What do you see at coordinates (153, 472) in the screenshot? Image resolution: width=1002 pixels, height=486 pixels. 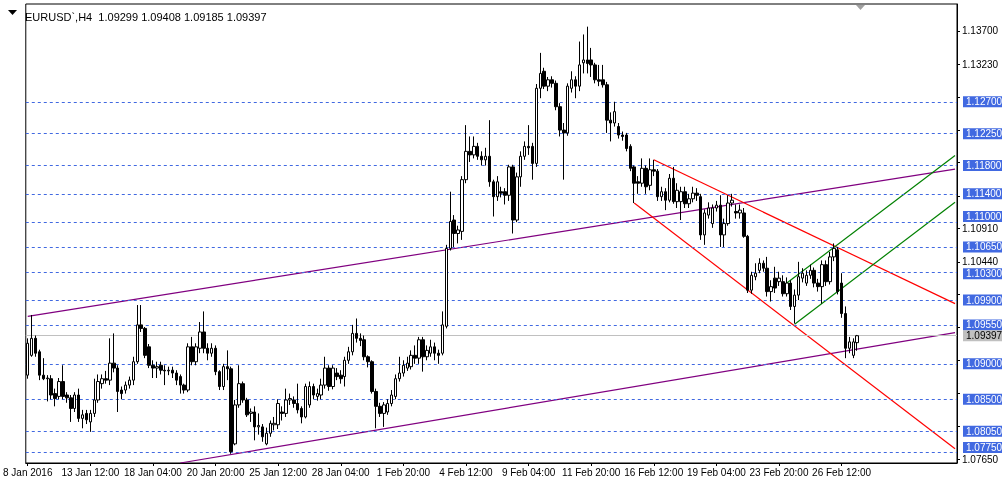 I see `x-tick-label: 18 Jan 04:00` at bounding box center [153, 472].